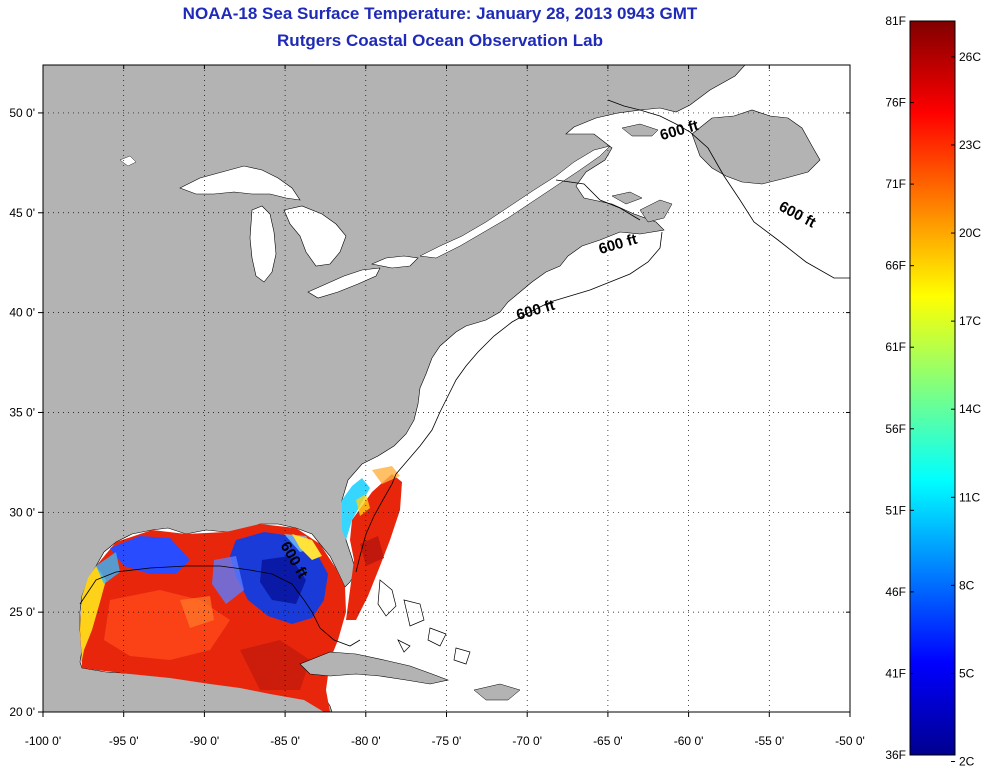  Describe the element at coordinates (895, 592) in the screenshot. I see `cbar-f-label: 46F` at that location.